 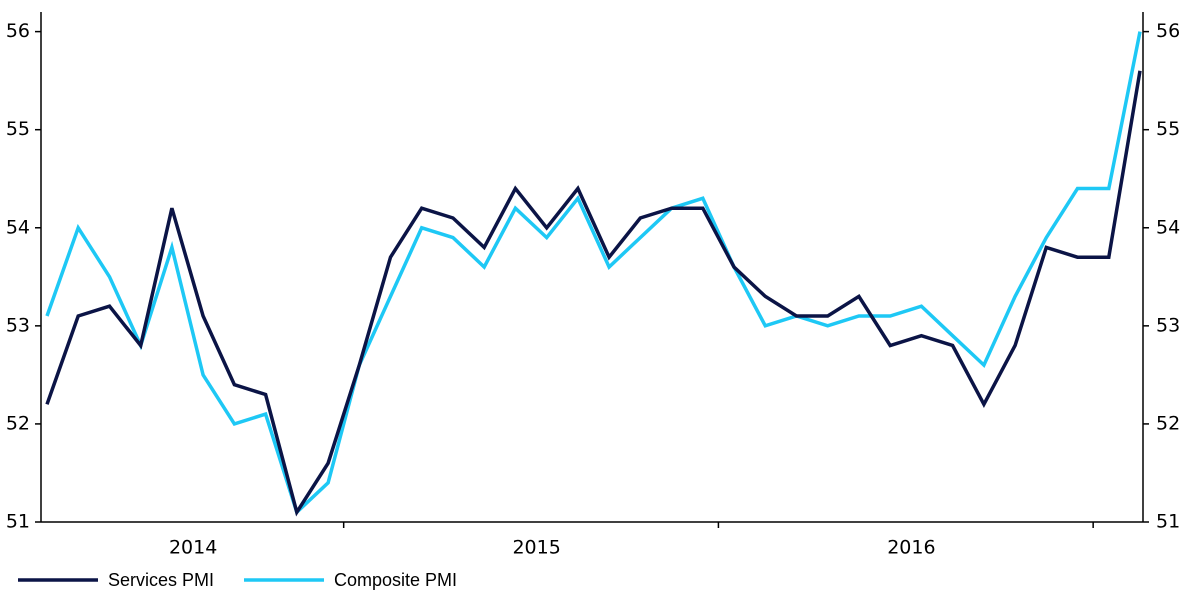 I want to click on y2-tick-label: 56, so click(x=1168, y=31).